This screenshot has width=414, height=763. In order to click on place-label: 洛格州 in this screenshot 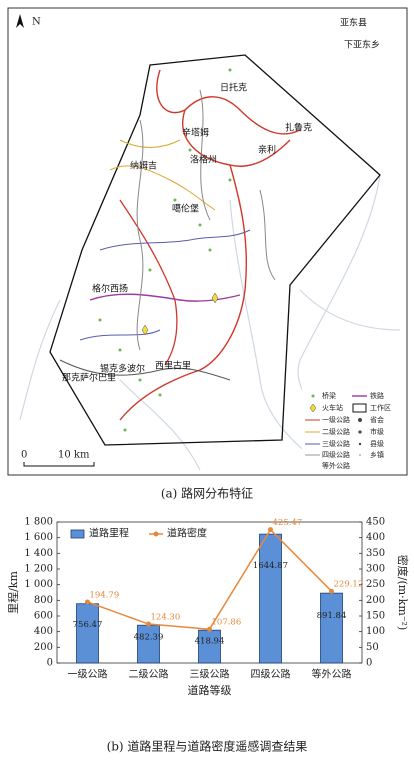, I will do `click(203, 160)`.